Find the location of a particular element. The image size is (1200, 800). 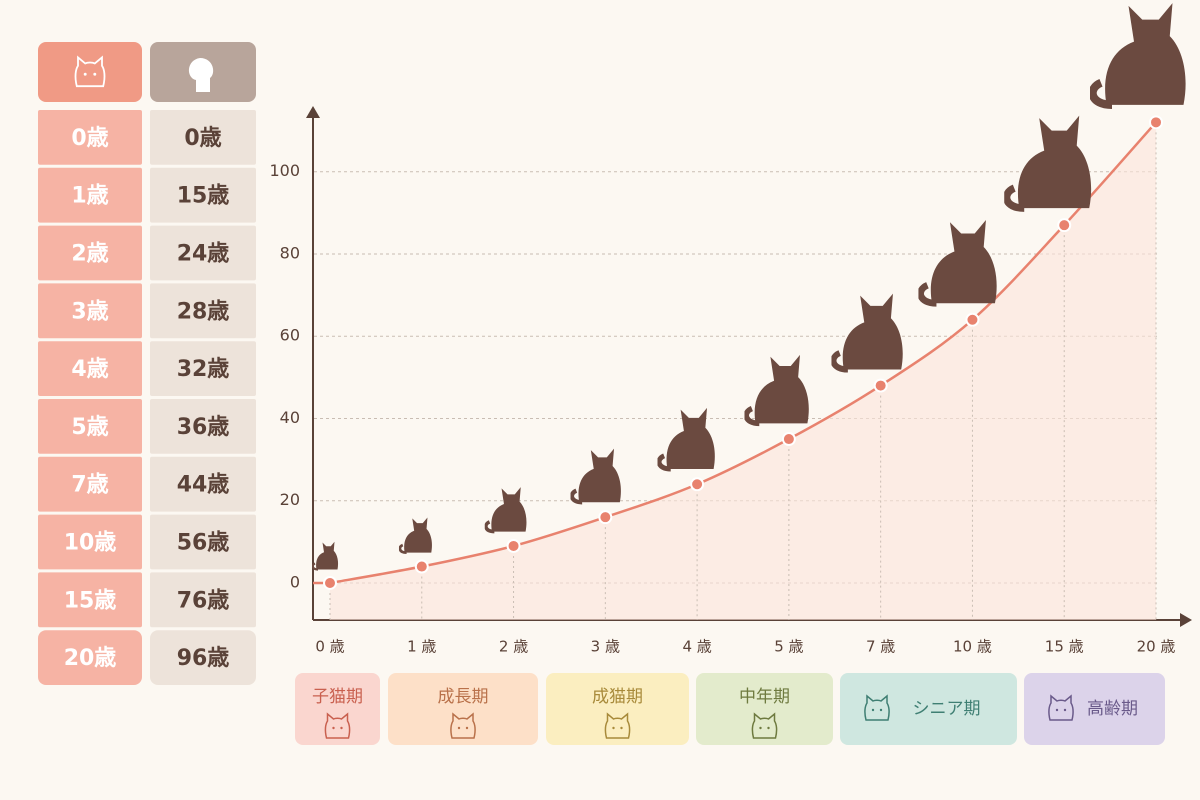

human-age: 36歳 is located at coordinates (203, 427).